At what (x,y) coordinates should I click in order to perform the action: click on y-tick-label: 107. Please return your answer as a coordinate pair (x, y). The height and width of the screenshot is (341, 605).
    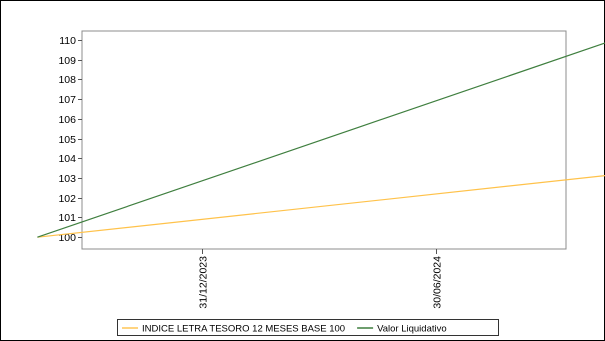
    Looking at the image, I should click on (67, 100).